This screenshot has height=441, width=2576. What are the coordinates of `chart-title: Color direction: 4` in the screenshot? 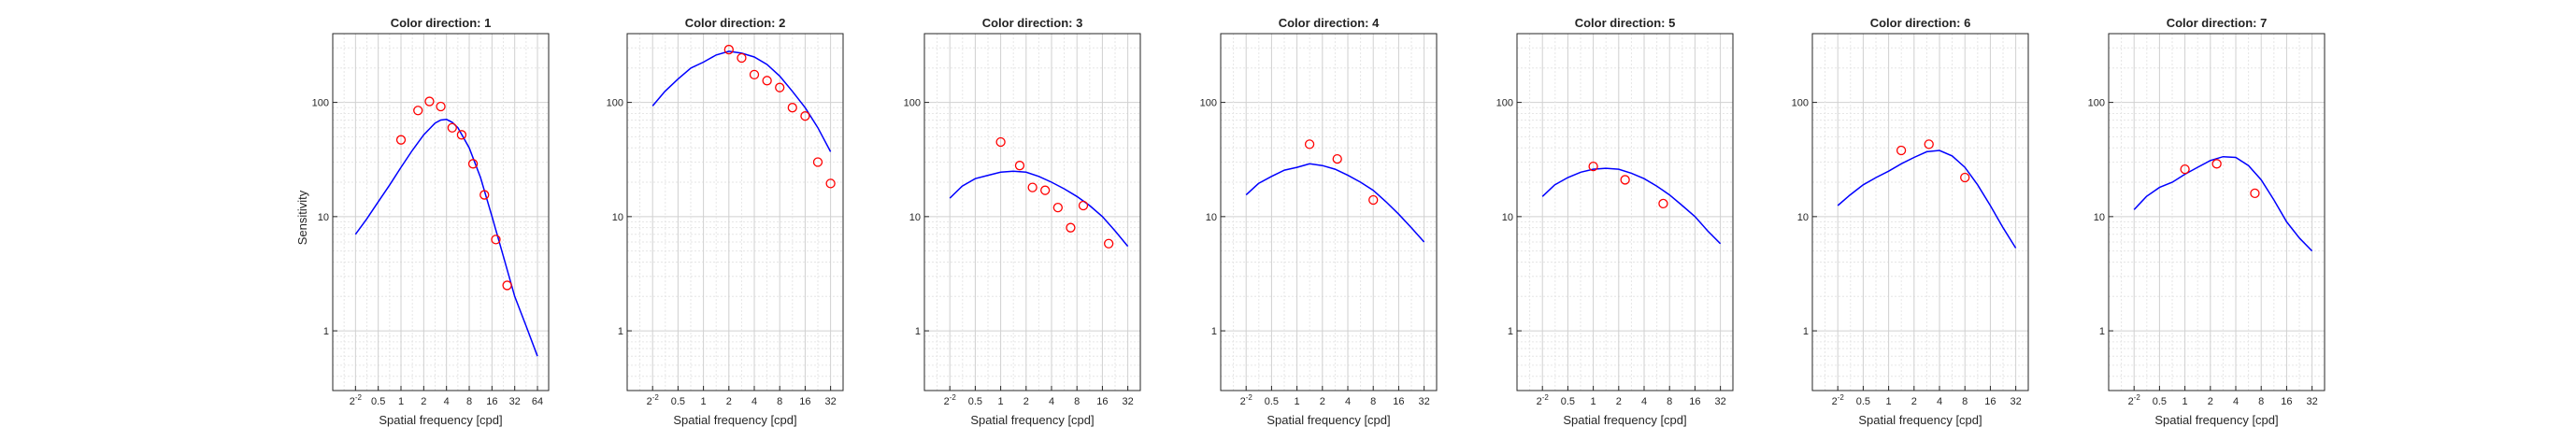 It's located at (1329, 23).